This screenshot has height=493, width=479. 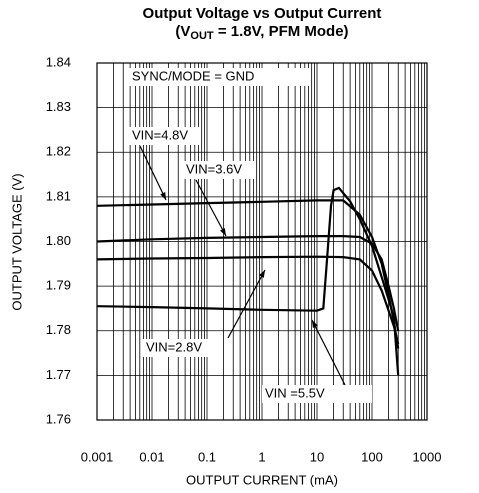 What do you see at coordinates (262, 13) in the screenshot?
I see `chart-title: Output Voltage vs Output Current` at bounding box center [262, 13].